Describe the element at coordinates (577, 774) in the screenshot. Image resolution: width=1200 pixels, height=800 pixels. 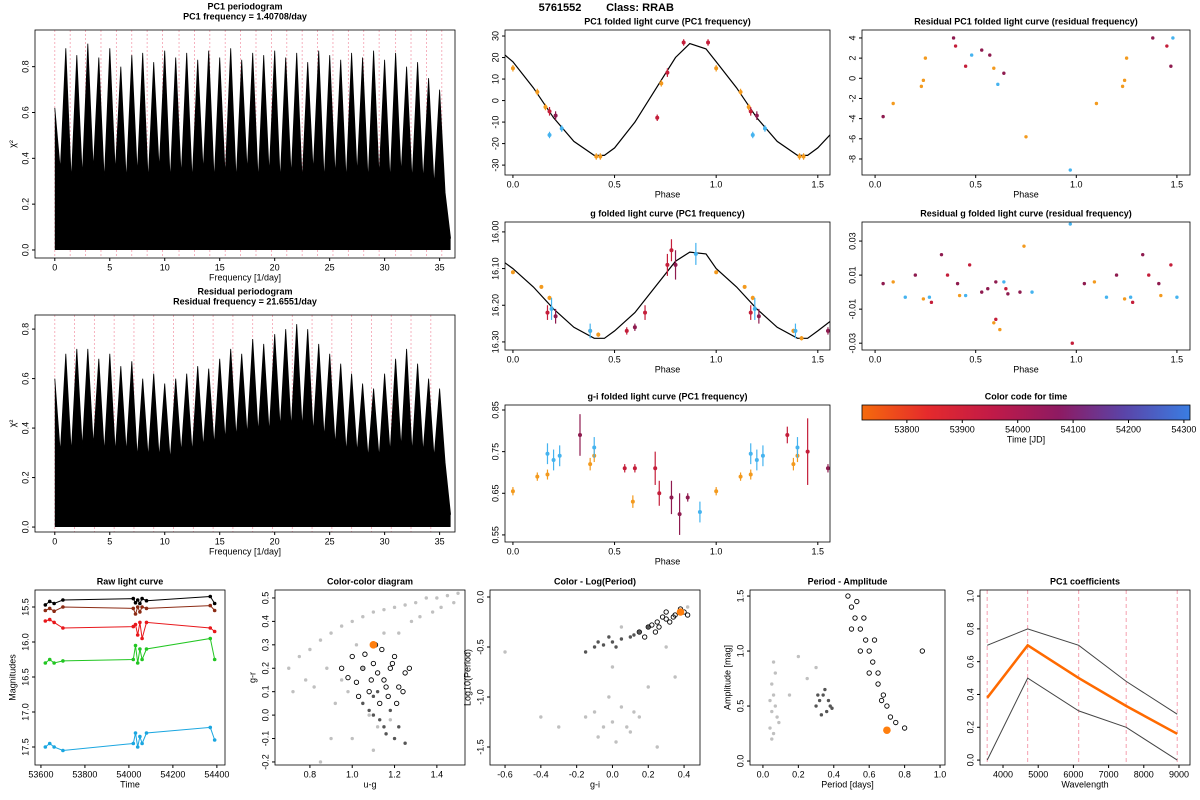
I see `x-tick-label: -0.2` at that location.